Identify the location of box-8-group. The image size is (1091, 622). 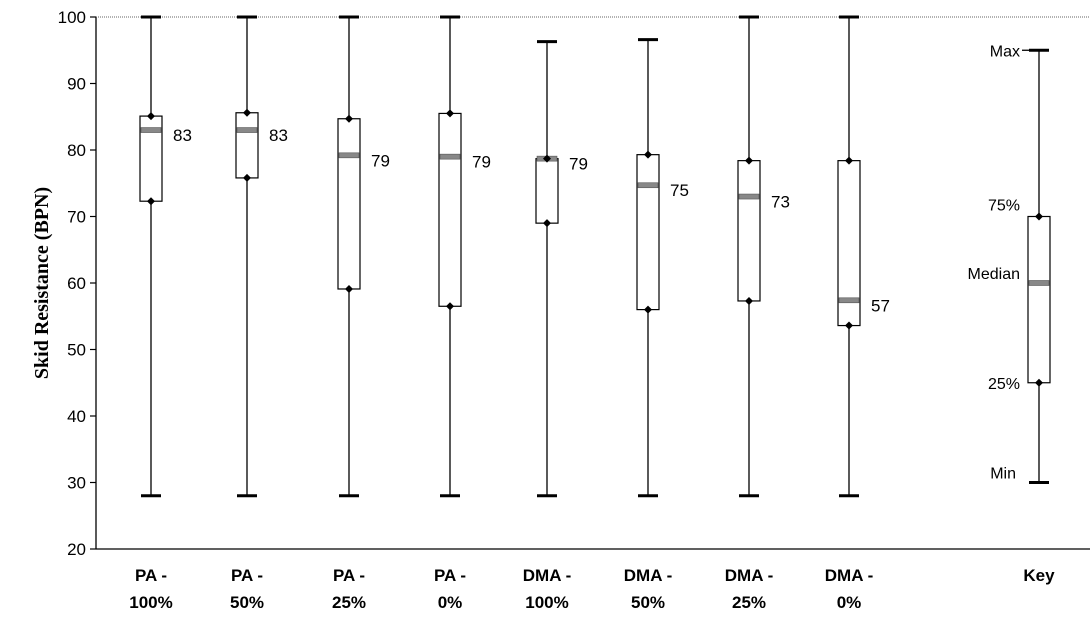
(849, 256).